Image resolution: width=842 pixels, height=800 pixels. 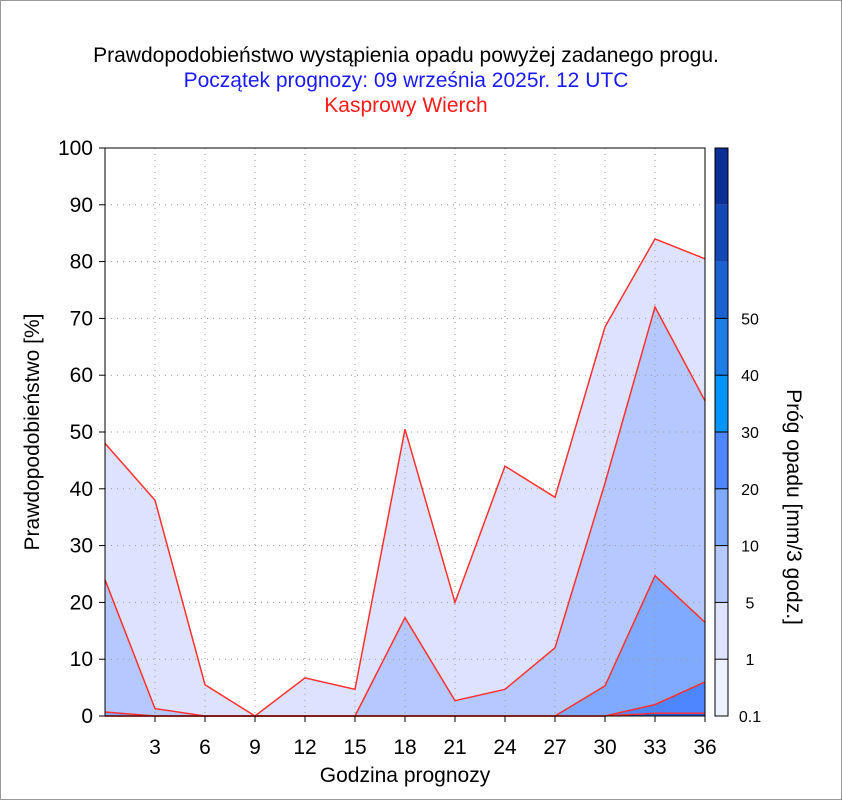 I want to click on y-axis-label: Prawdopodobieństwo [%], so click(x=32, y=432).